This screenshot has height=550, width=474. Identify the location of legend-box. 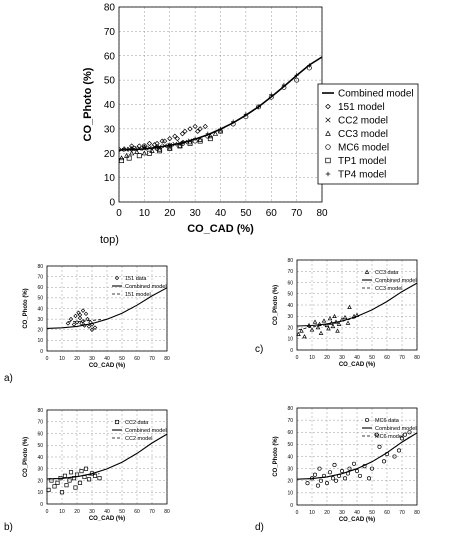
(368, 134).